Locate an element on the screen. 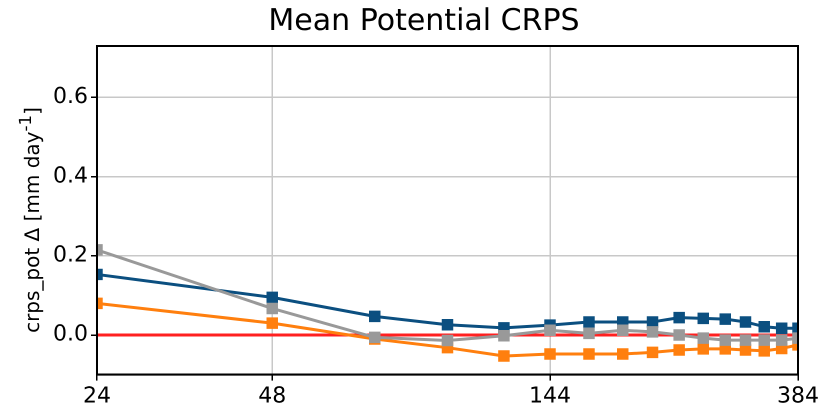 The width and height of the screenshot is (833, 413). y-tick-label: 0.6 is located at coordinates (70, 97).